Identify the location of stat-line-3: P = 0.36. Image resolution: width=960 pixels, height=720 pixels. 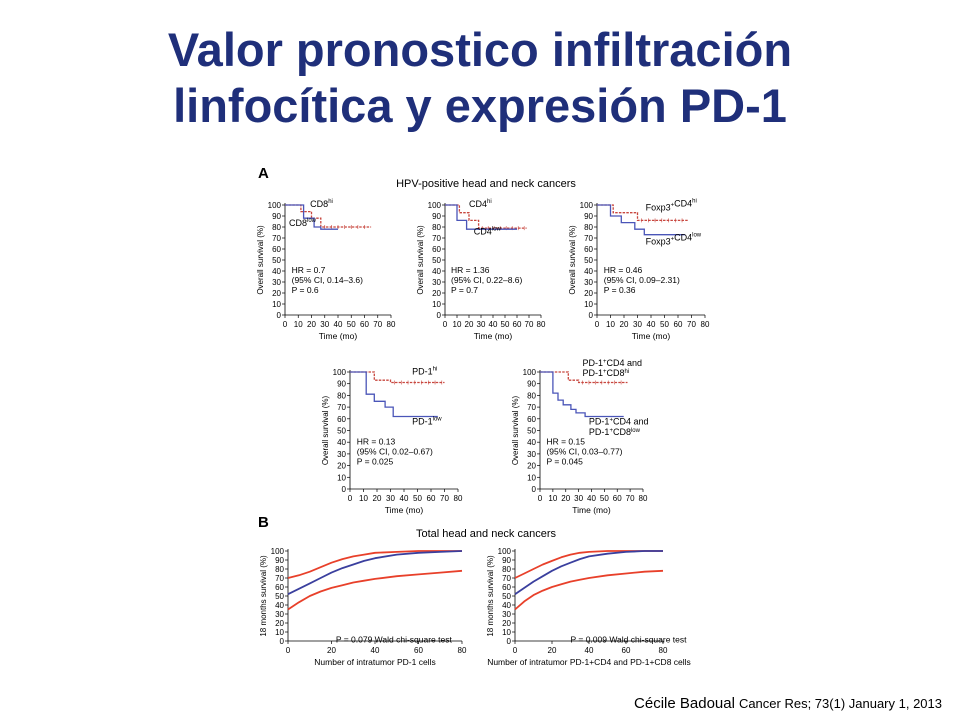
(620, 290).